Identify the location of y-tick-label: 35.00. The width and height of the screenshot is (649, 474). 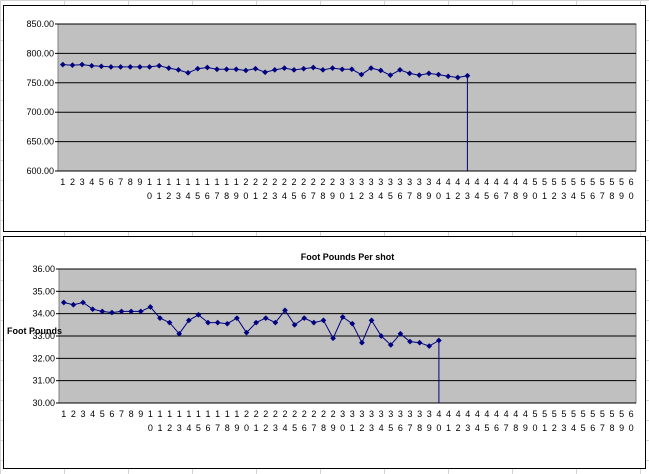
(43, 291).